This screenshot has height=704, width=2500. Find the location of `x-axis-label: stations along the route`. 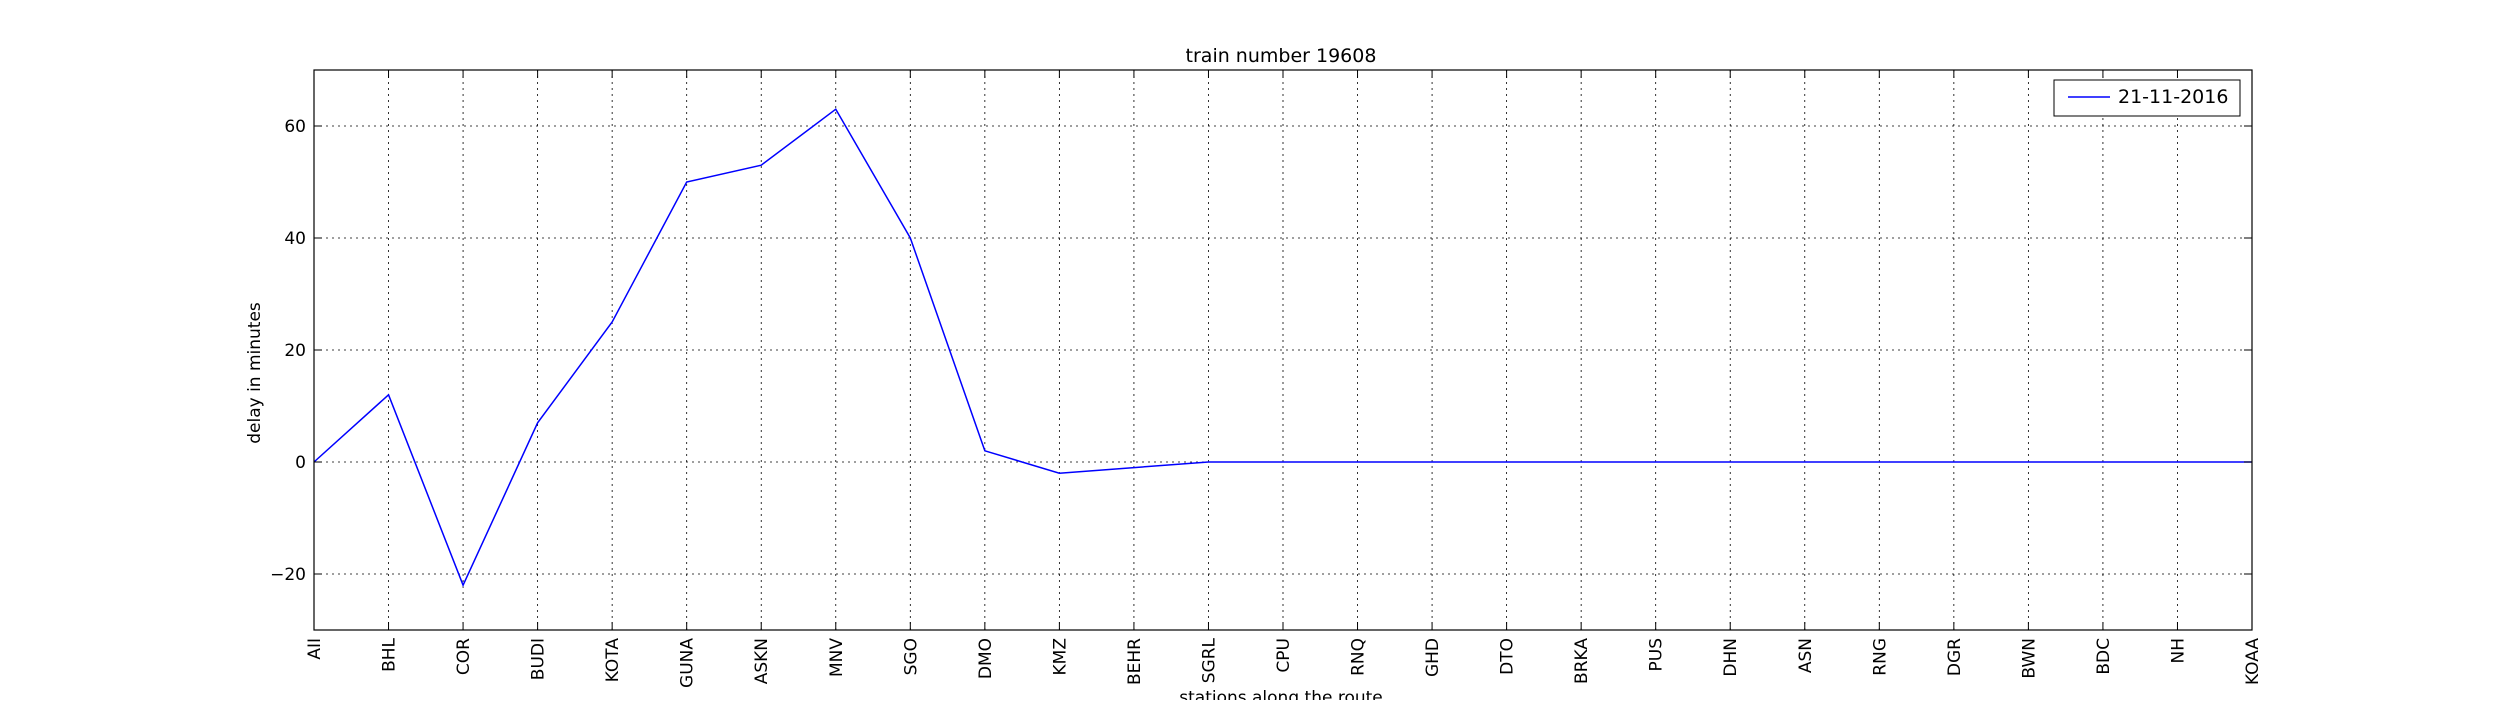

x-axis-label: stations along the route is located at coordinates (1281, 694).